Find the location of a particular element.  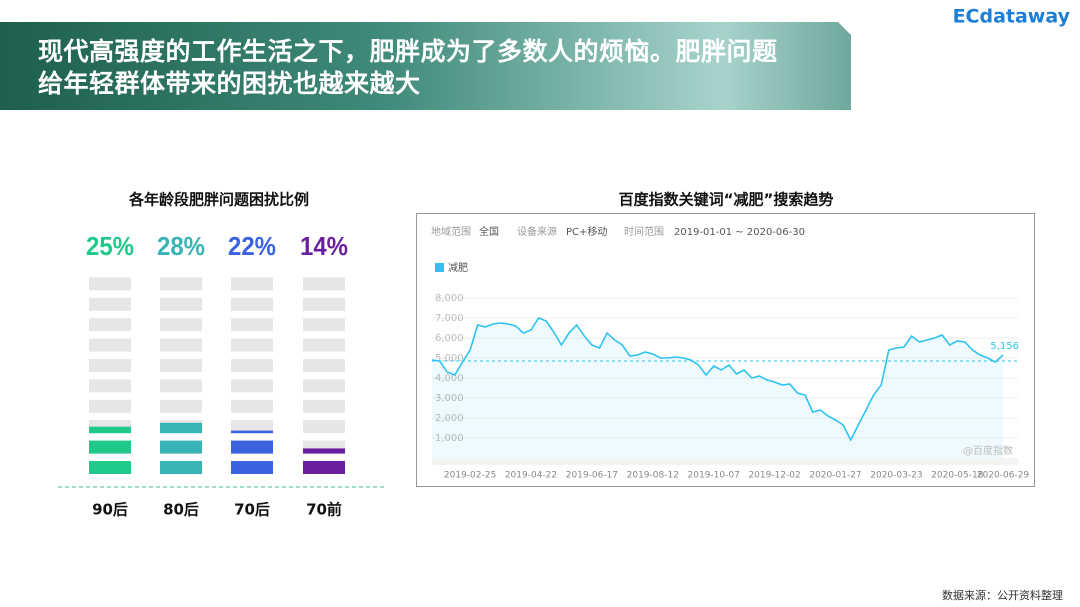

filter-value: 全国 is located at coordinates (489, 231).